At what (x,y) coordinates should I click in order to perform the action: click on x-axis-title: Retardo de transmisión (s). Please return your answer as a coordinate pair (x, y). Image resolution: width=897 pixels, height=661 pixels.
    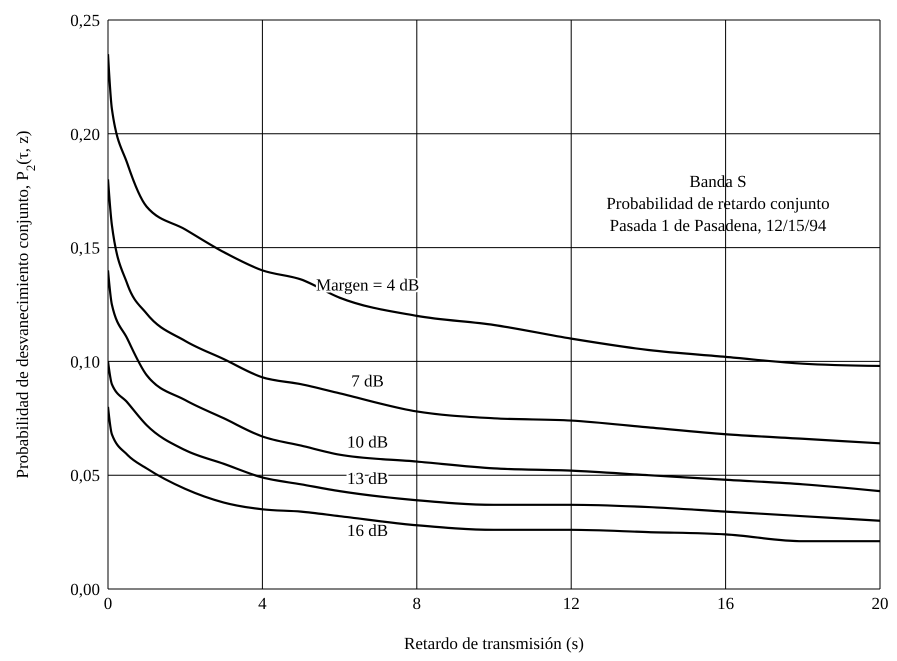
    Looking at the image, I should click on (494, 643).